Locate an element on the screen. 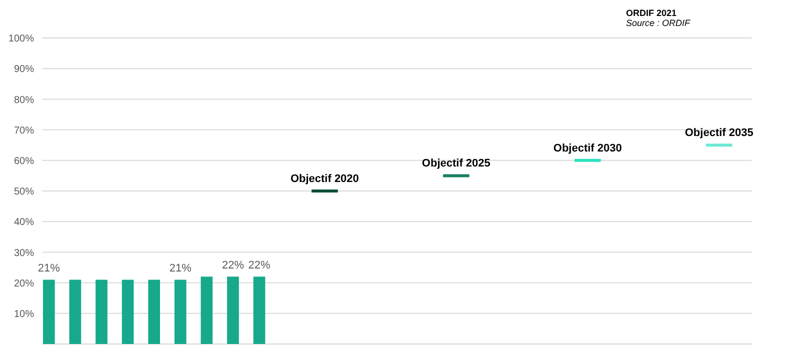  annotation: Objectif 2020 is located at coordinates (324, 179).